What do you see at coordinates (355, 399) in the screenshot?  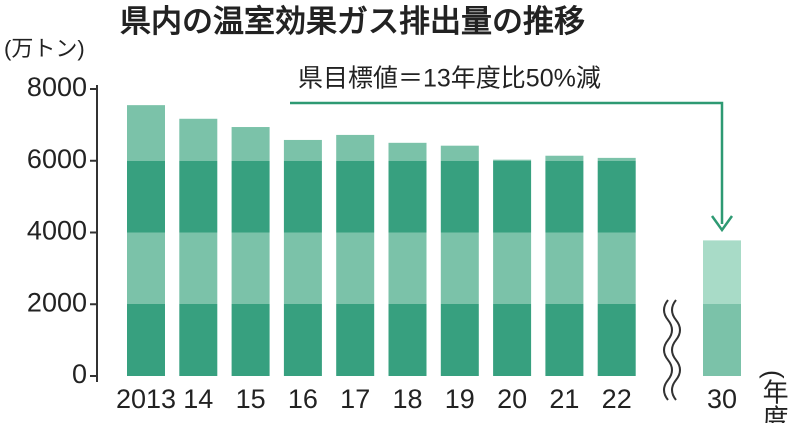 I see `x-tick-label: 17` at bounding box center [355, 399].